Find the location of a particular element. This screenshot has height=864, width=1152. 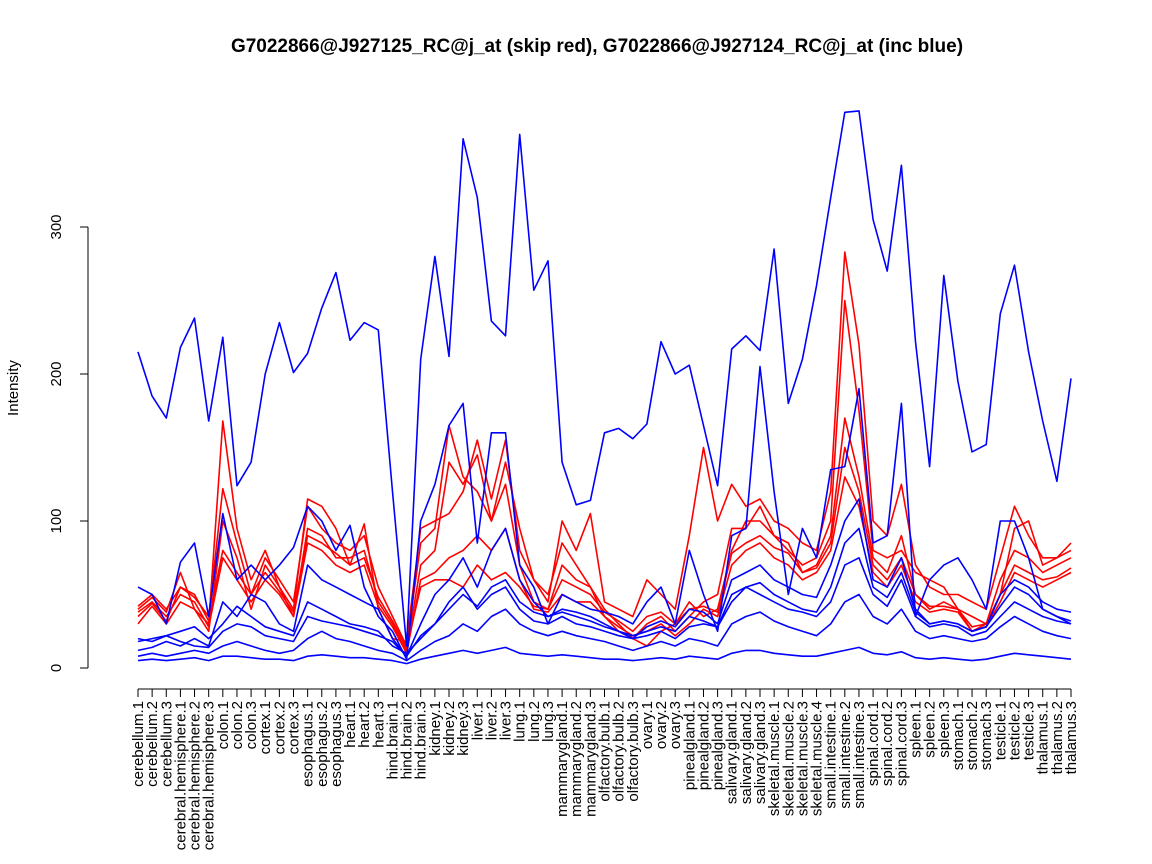

x-tick-label: skeletal.muscle.4 is located at coordinates (817, 758).